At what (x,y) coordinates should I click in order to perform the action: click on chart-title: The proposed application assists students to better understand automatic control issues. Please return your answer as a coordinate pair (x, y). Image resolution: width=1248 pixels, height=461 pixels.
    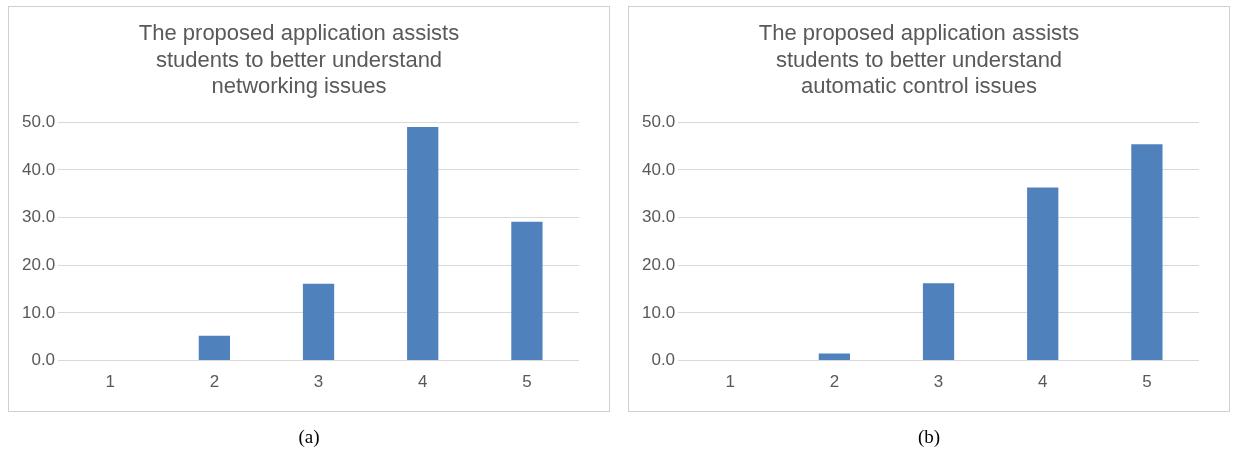
    Looking at the image, I should click on (919, 59).